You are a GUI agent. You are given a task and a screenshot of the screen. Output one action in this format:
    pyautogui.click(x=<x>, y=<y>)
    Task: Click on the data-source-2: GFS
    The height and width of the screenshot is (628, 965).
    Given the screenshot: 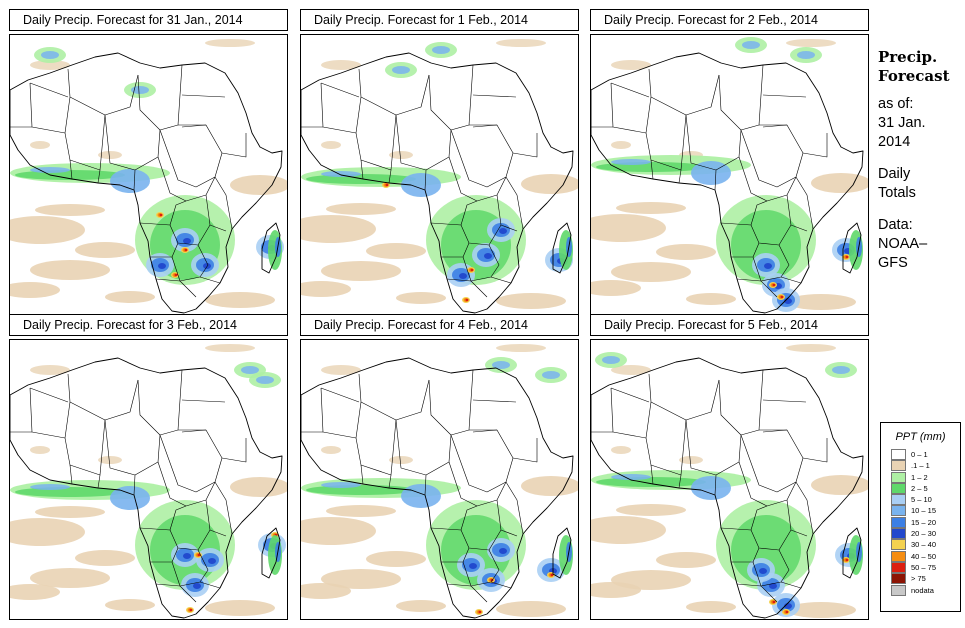 What is the action you would take?
    pyautogui.click(x=893, y=263)
    